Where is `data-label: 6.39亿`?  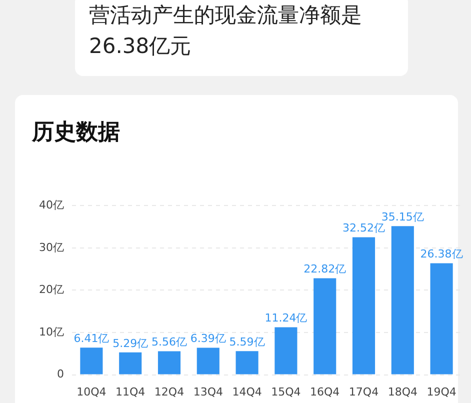 data-label: 6.39亿 is located at coordinates (208, 339).